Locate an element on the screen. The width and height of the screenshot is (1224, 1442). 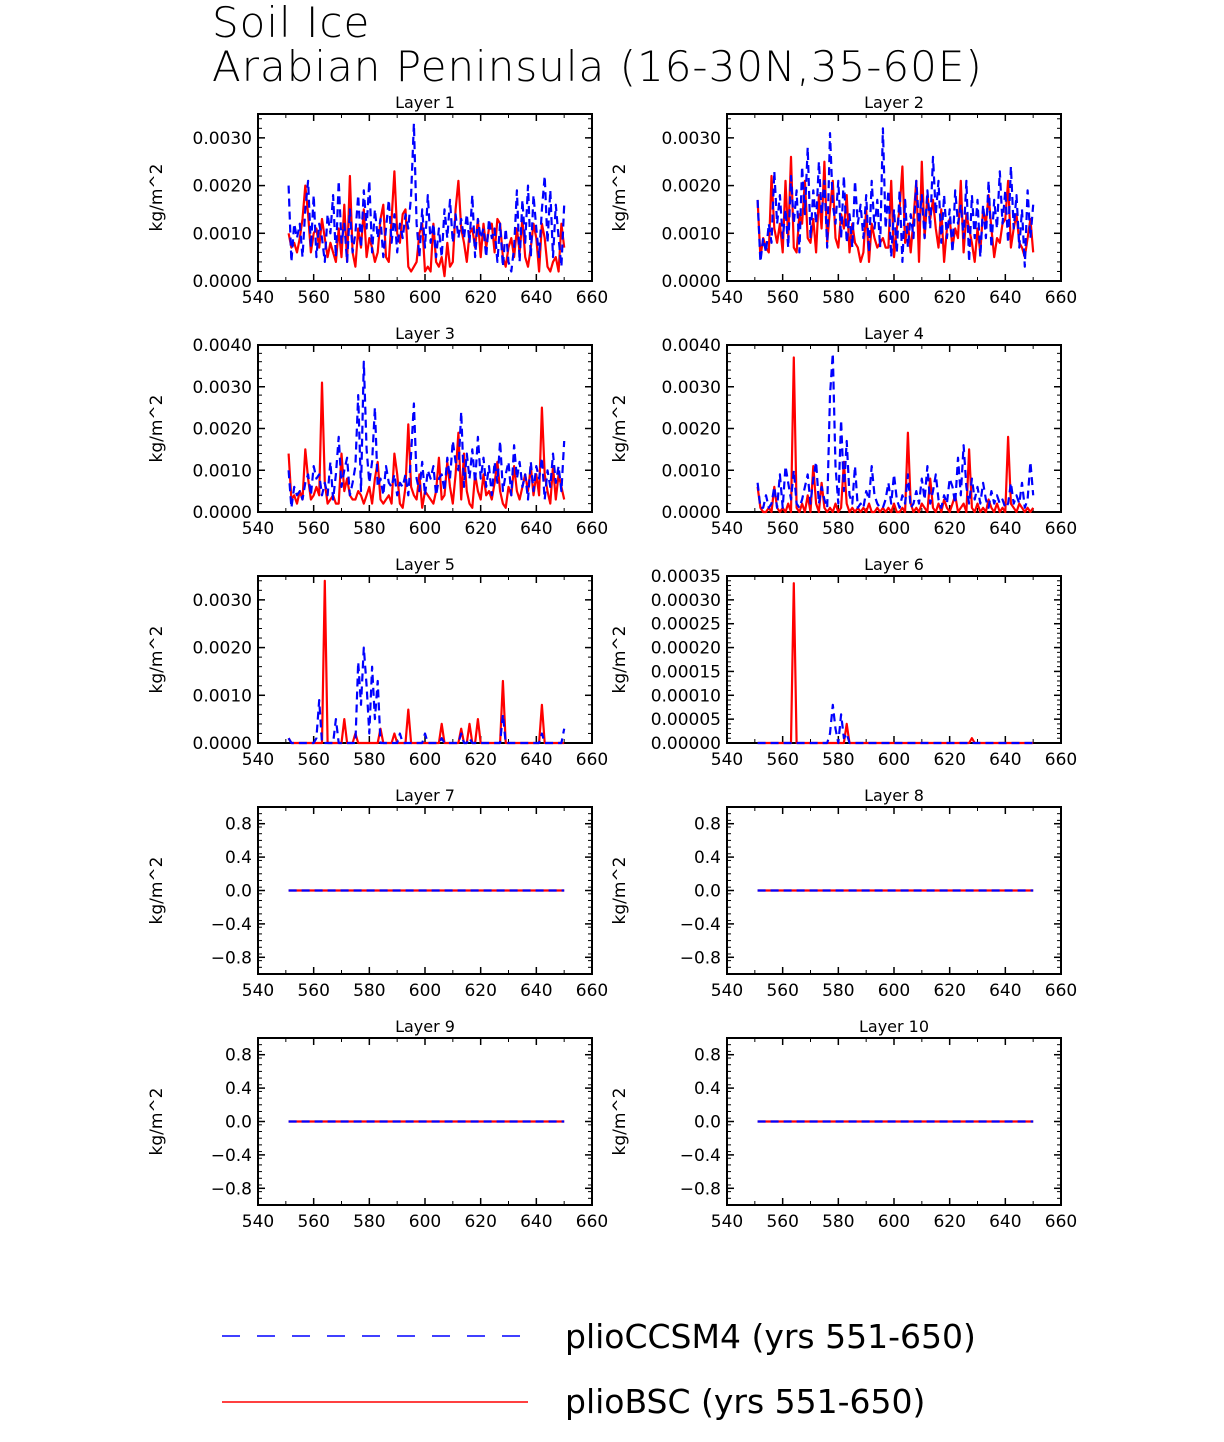
layer-3-series-bsc is located at coordinates (426, 445).